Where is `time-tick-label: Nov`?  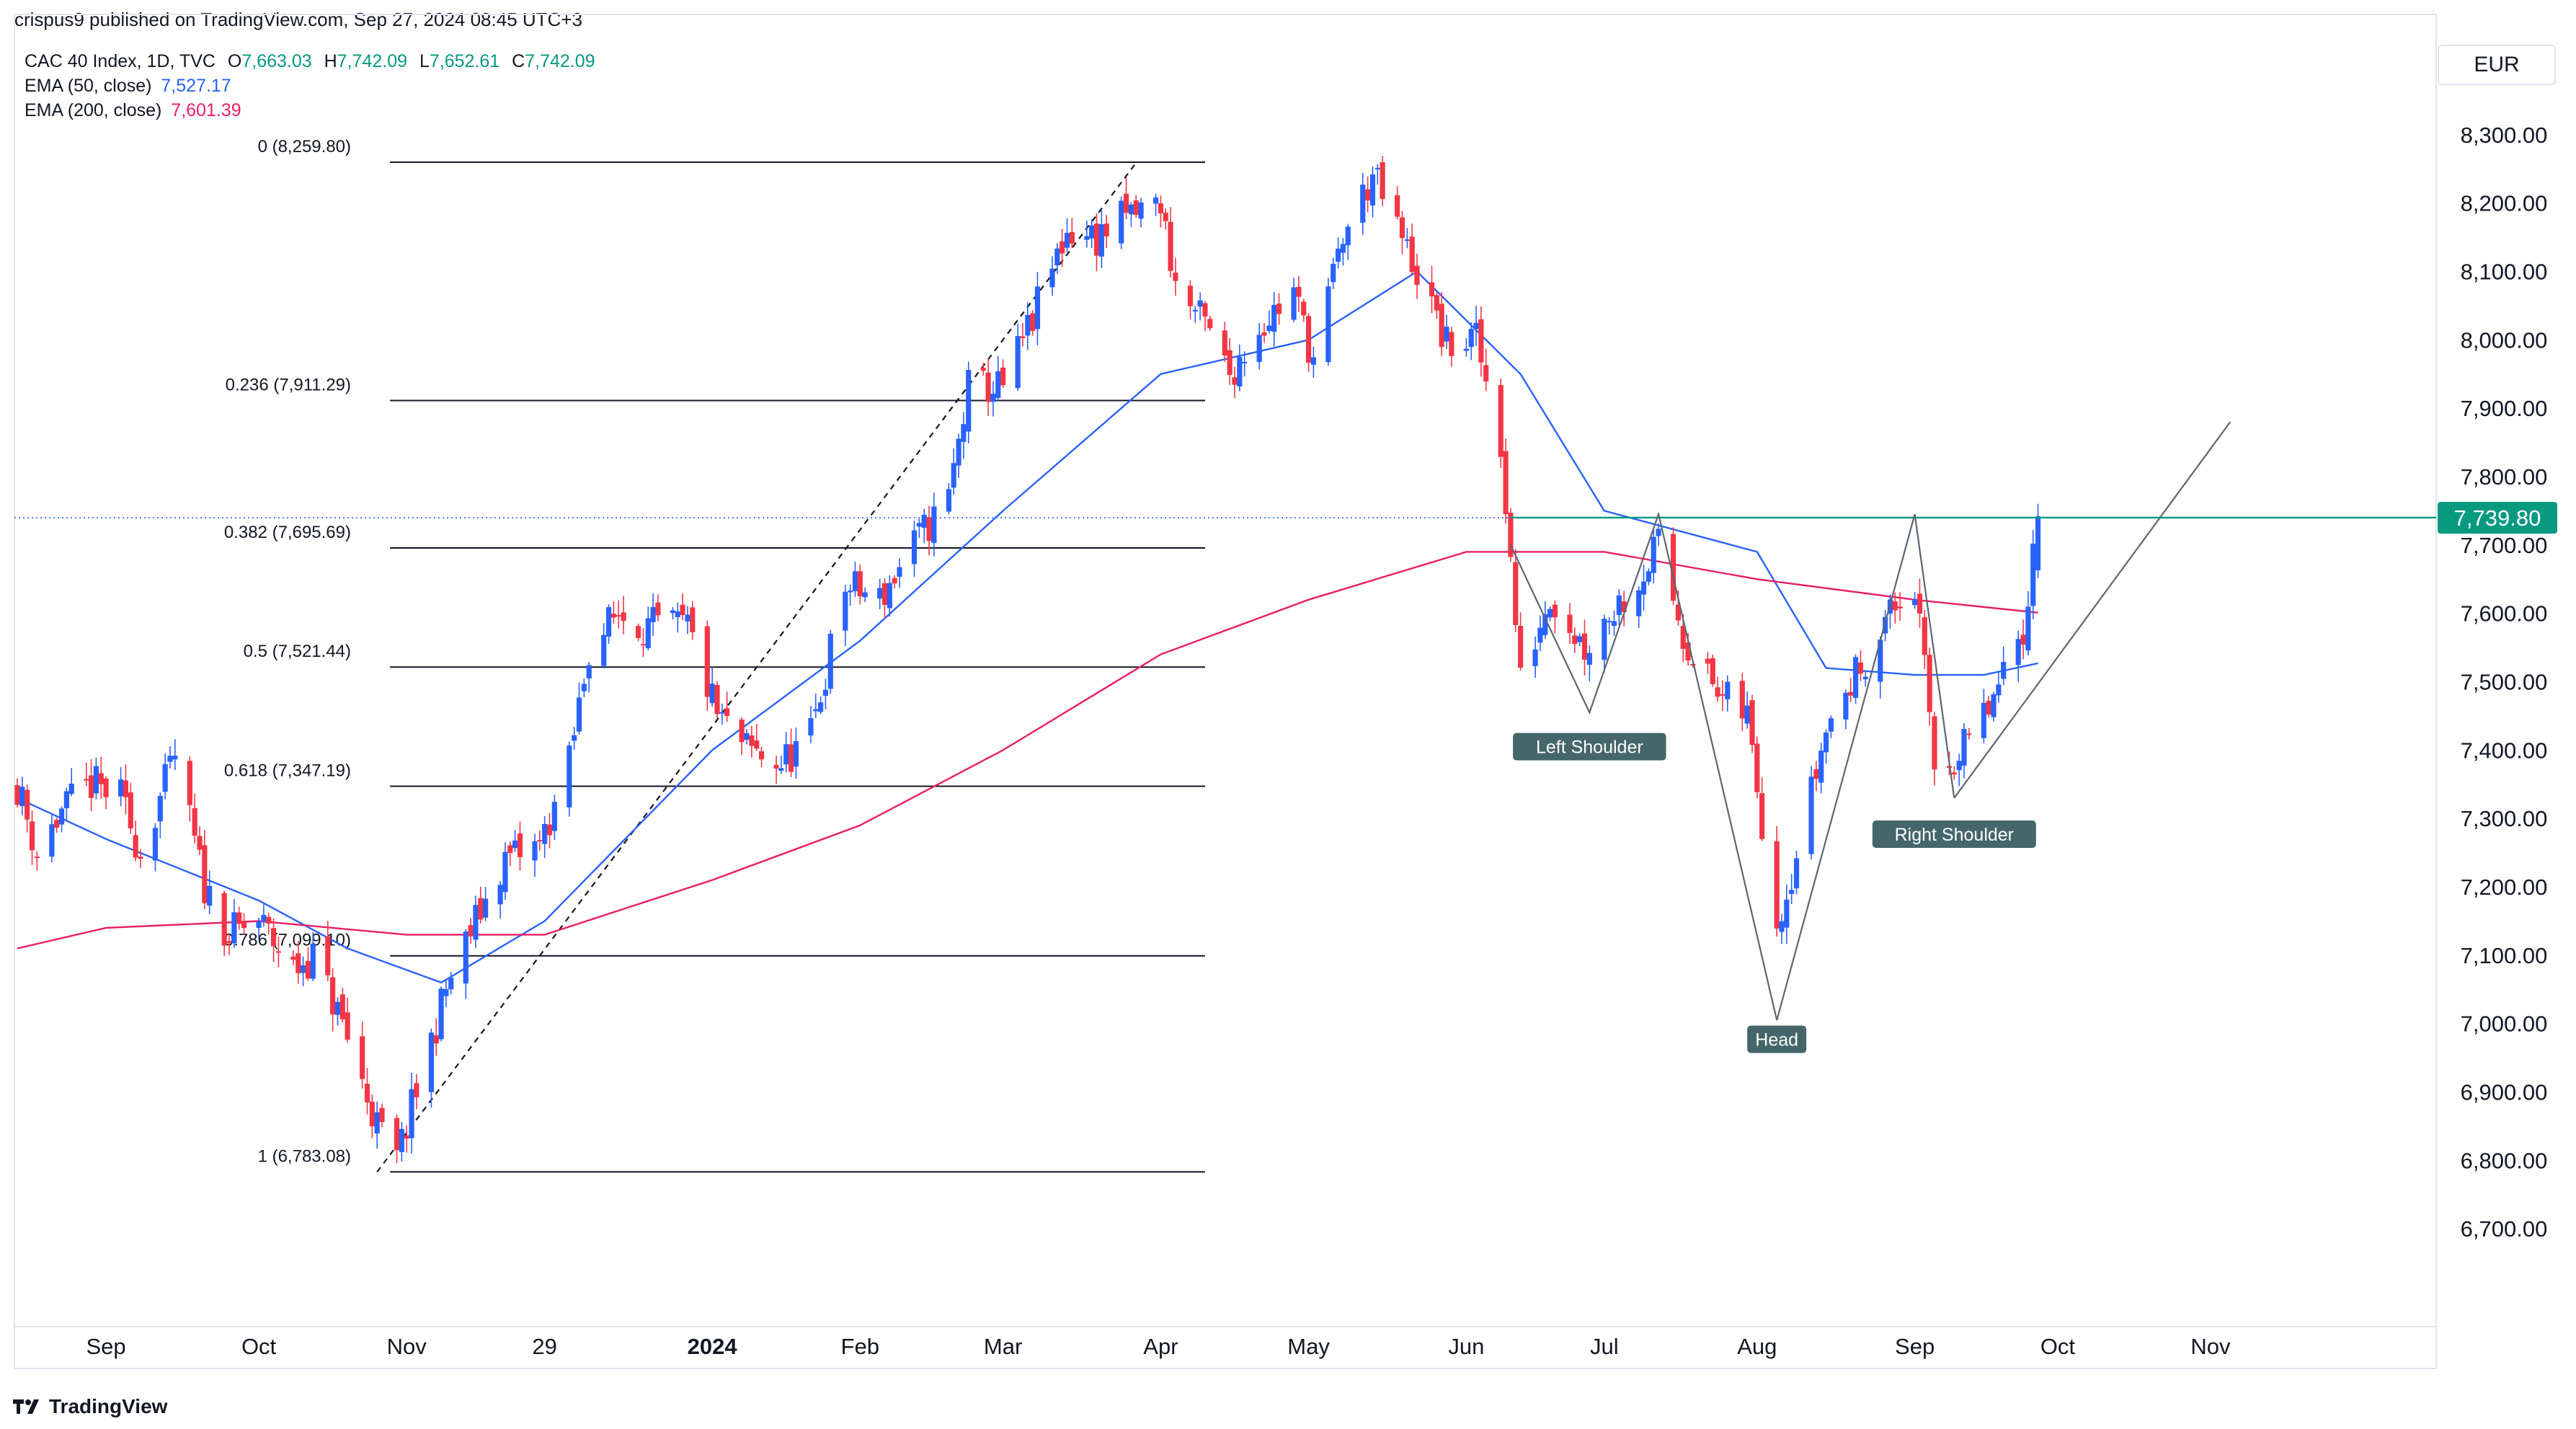
time-tick-label: Nov is located at coordinates (2210, 1347).